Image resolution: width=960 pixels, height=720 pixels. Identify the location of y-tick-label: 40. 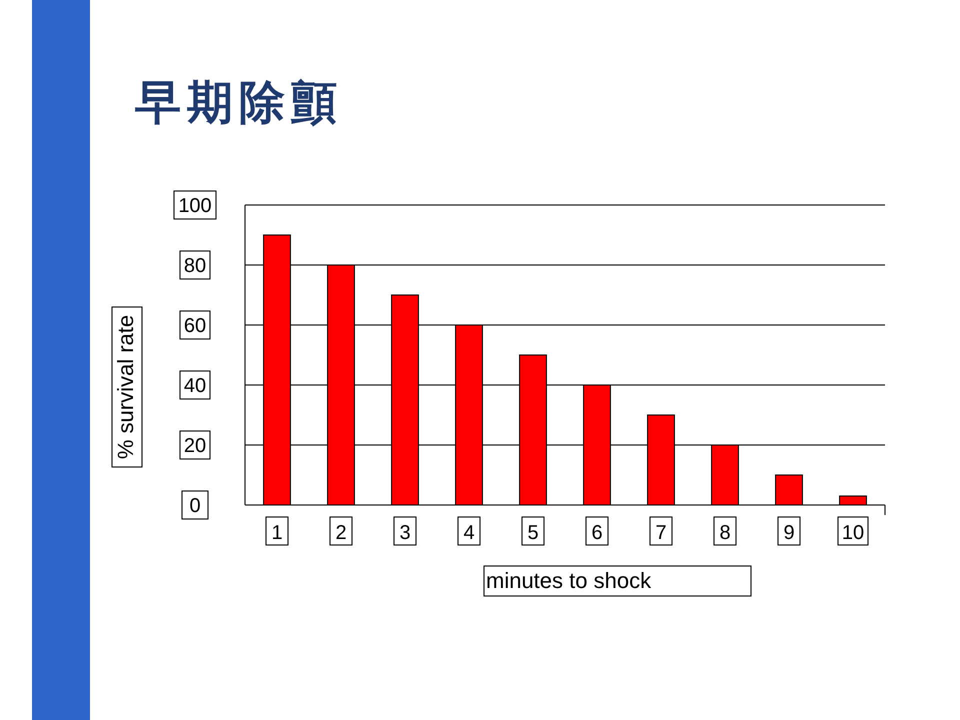
(195, 386).